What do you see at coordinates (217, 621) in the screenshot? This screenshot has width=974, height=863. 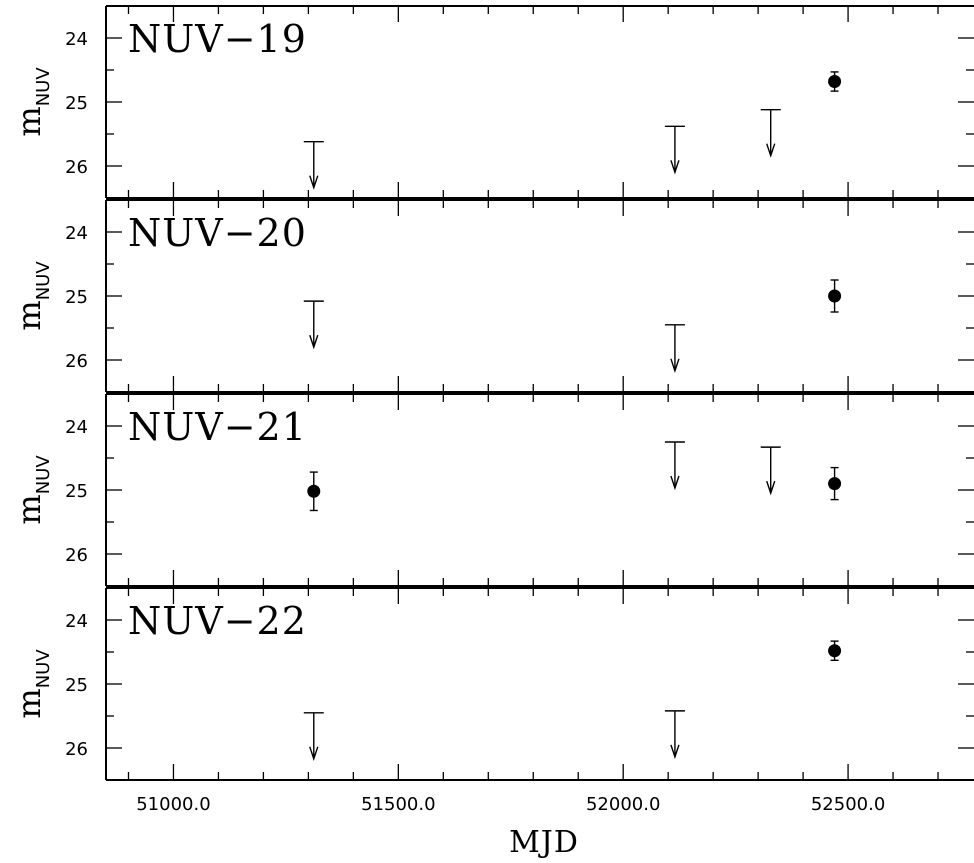 I see `panel-label: NUV−22` at bounding box center [217, 621].